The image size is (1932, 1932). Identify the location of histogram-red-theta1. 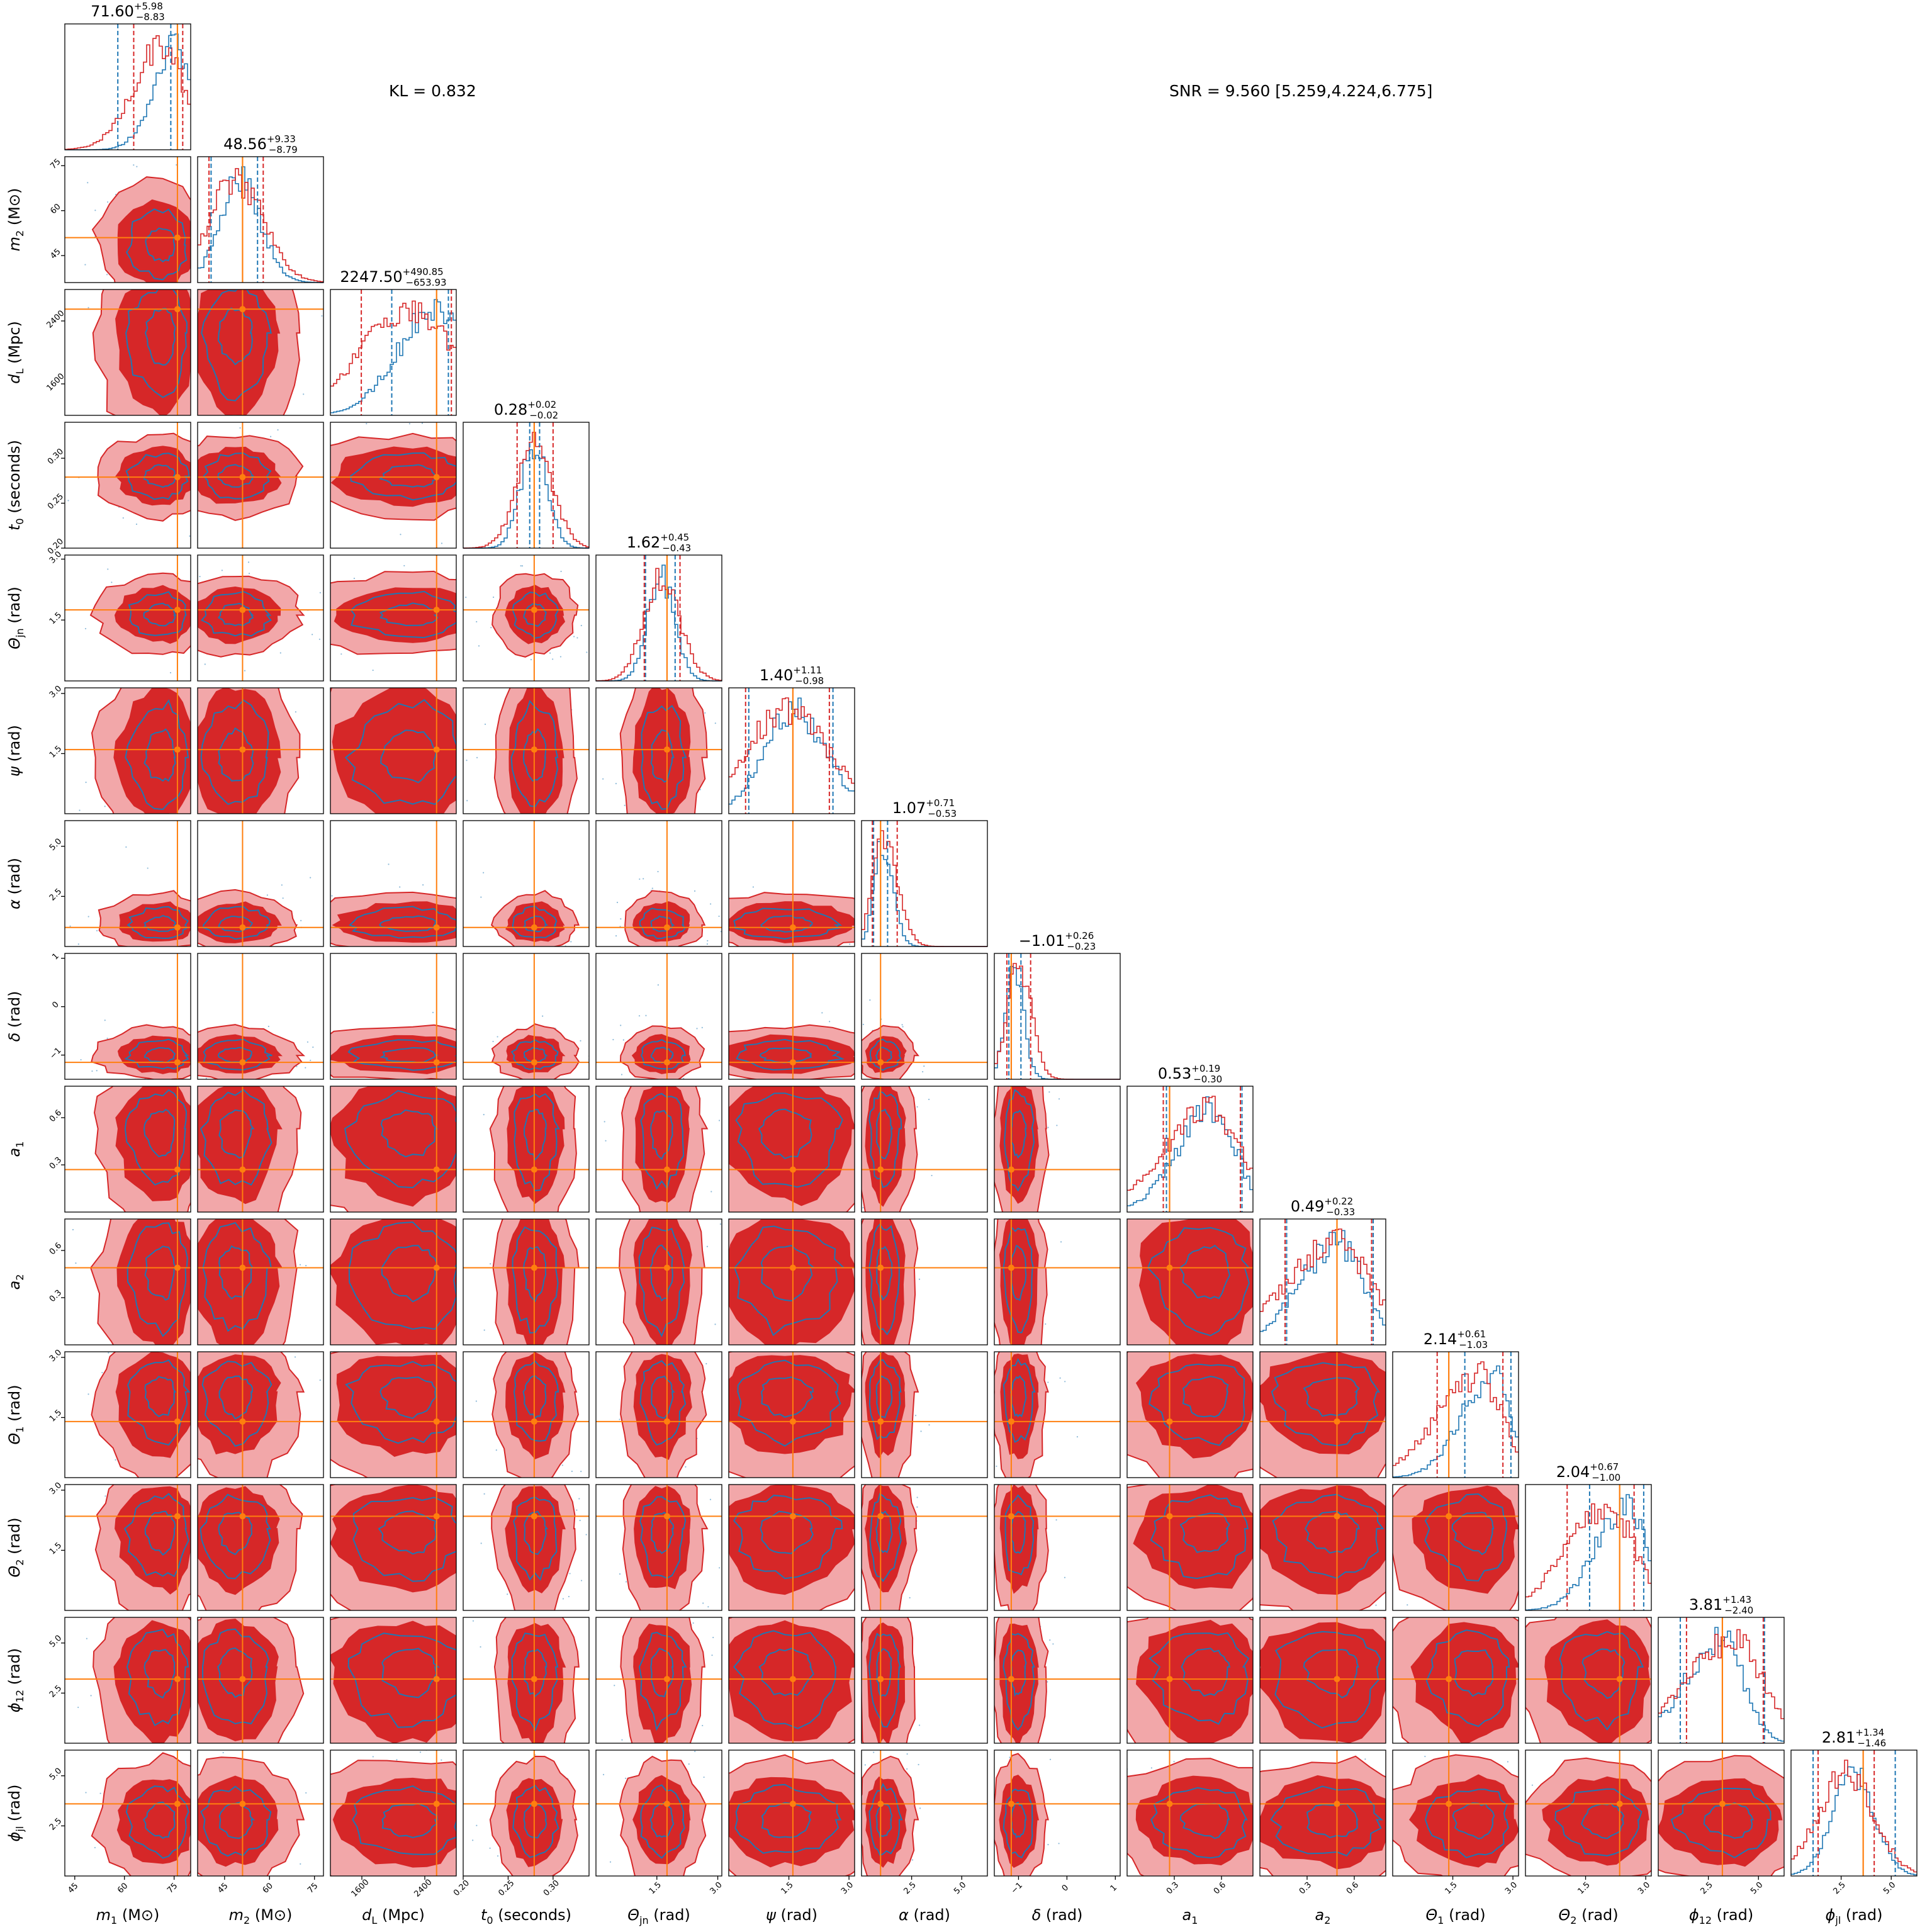
(1456, 1413).